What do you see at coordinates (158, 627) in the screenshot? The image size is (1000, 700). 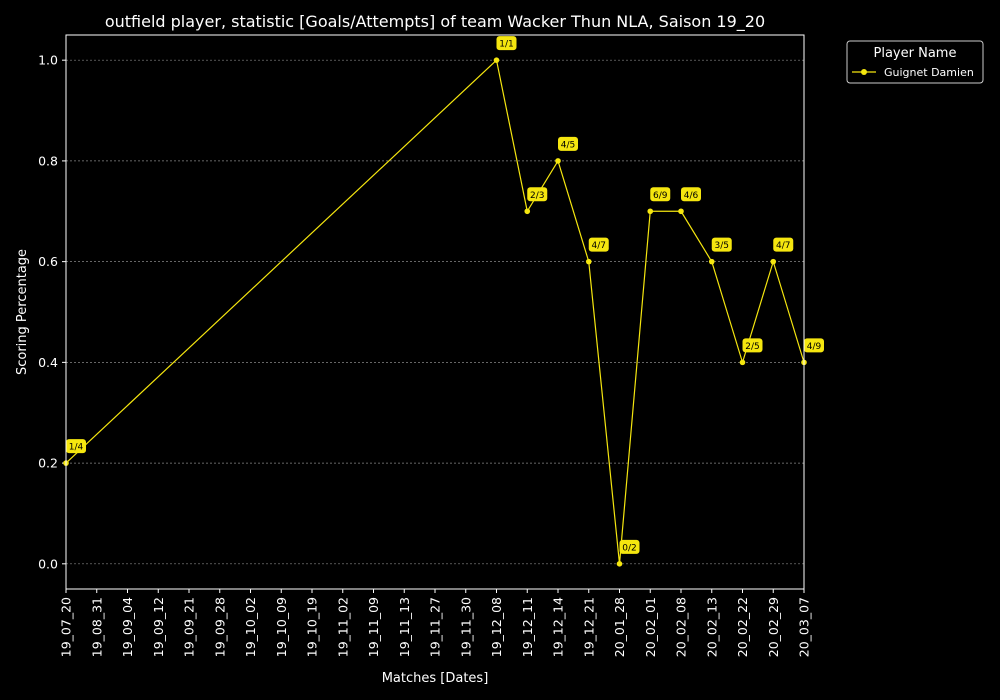 I see `x-tick-label: 19_09_12` at bounding box center [158, 627].